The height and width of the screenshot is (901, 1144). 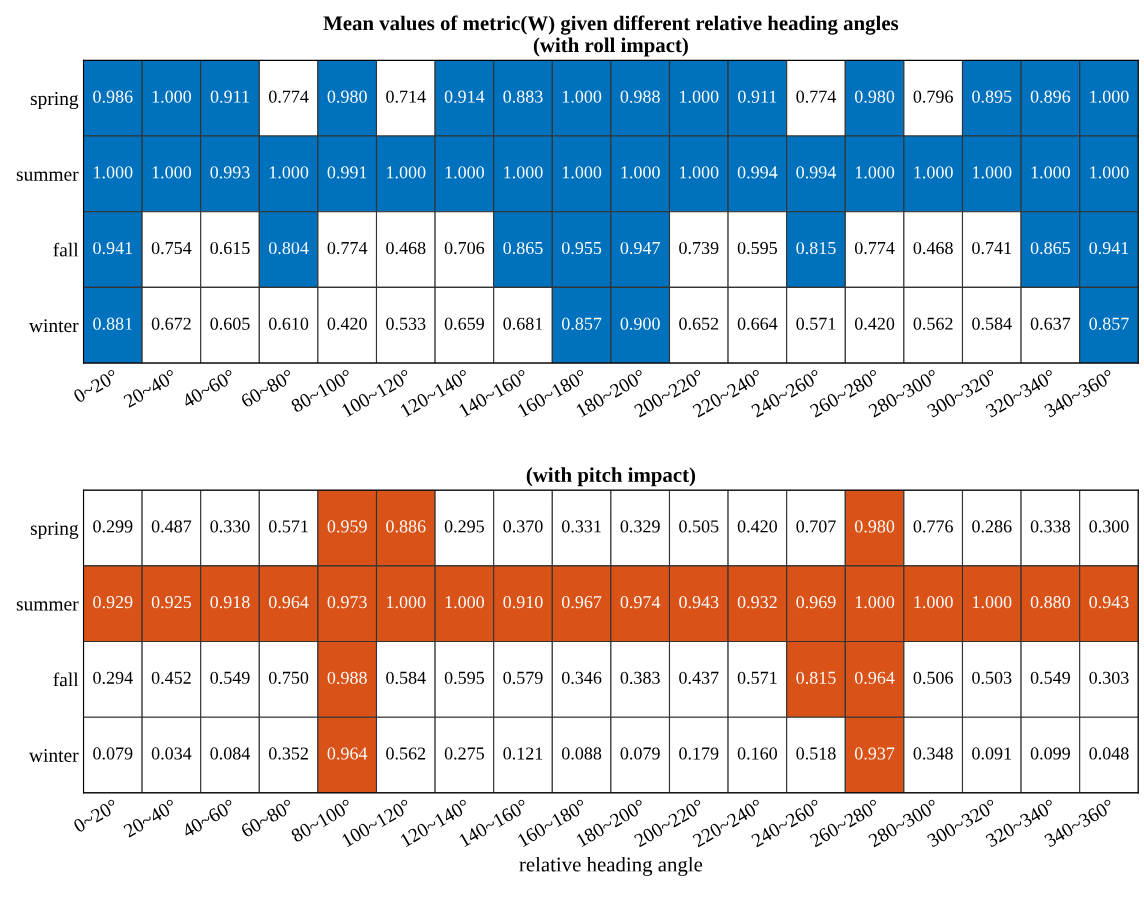 What do you see at coordinates (581, 753) in the screenshot?
I see `data-label: 0.088` at bounding box center [581, 753].